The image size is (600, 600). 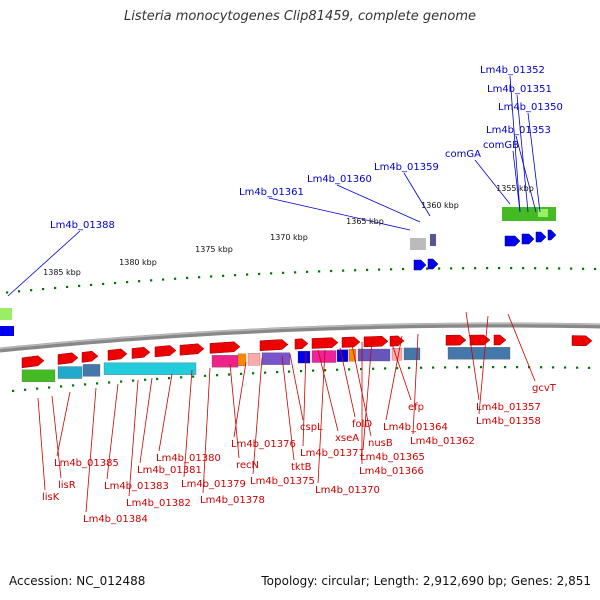 What do you see at coordinates (501, 145) in the screenshot?
I see `forward-gene-label: comGB` at bounding box center [501, 145].